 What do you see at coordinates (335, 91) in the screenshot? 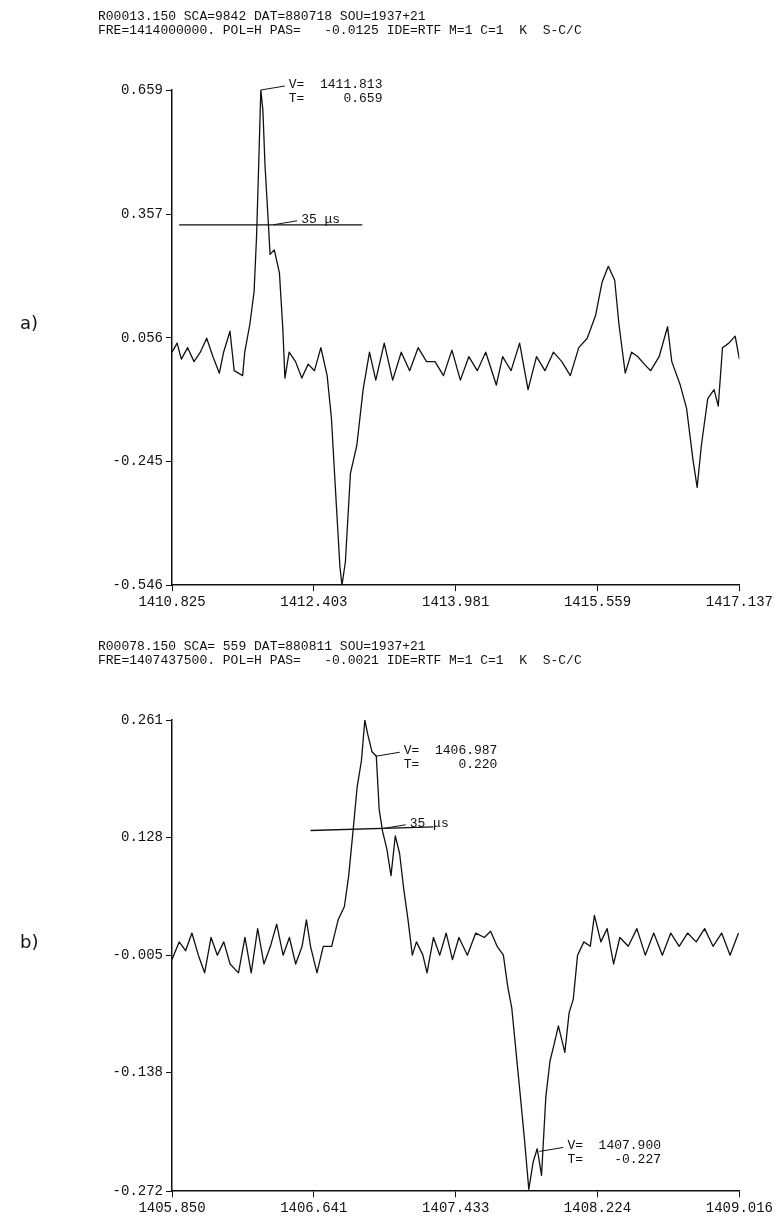
I see `annotation: V= 1411.813 T= 0.659` at bounding box center [335, 91].